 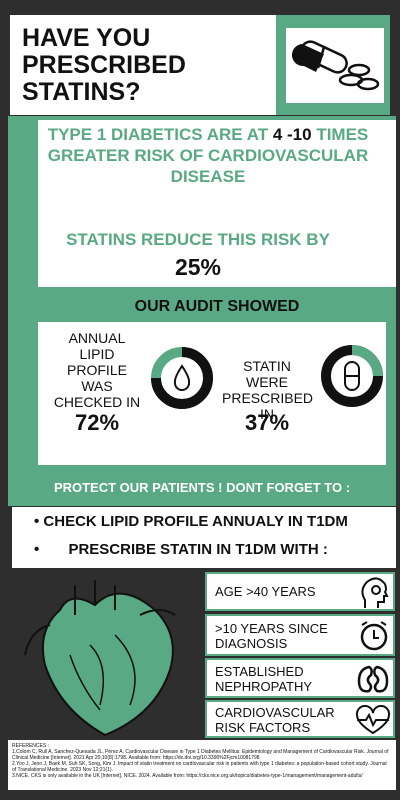 What do you see at coordinates (198, 549) in the screenshot?
I see `bullet-text: PRESCRIBE STATIN IN T1DM WITH :` at bounding box center [198, 549].